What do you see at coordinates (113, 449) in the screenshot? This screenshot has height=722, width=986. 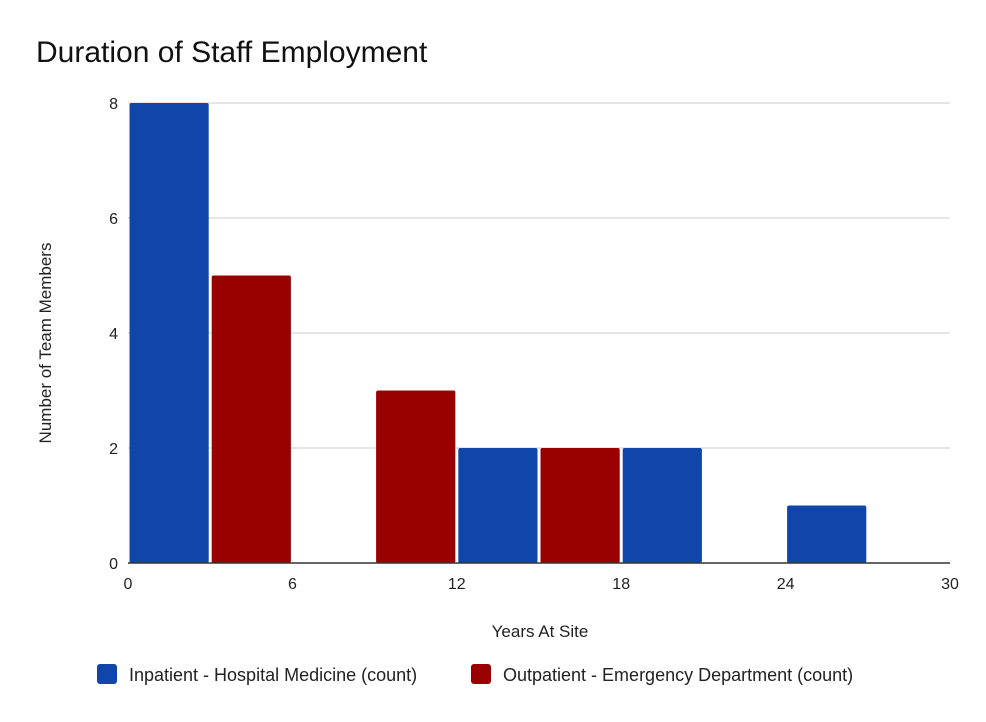 I see `y-tick-label-2: 2` at bounding box center [113, 449].